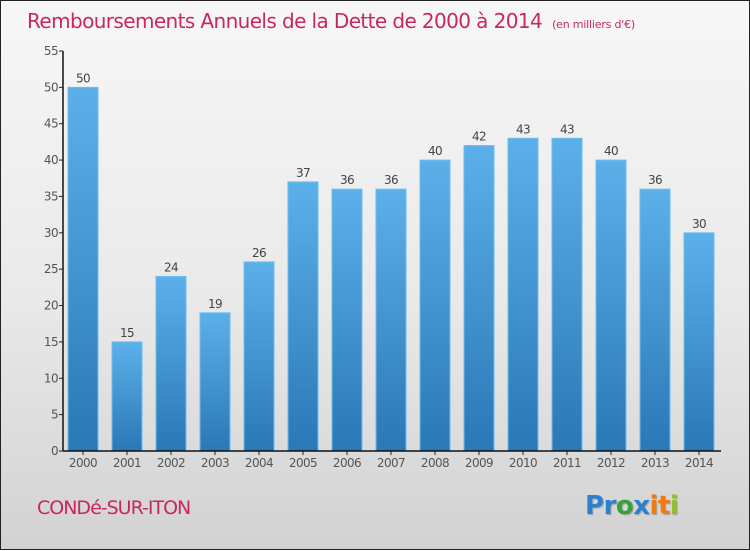 This screenshot has height=551, width=750. I want to click on bar-2009, so click(479, 298).